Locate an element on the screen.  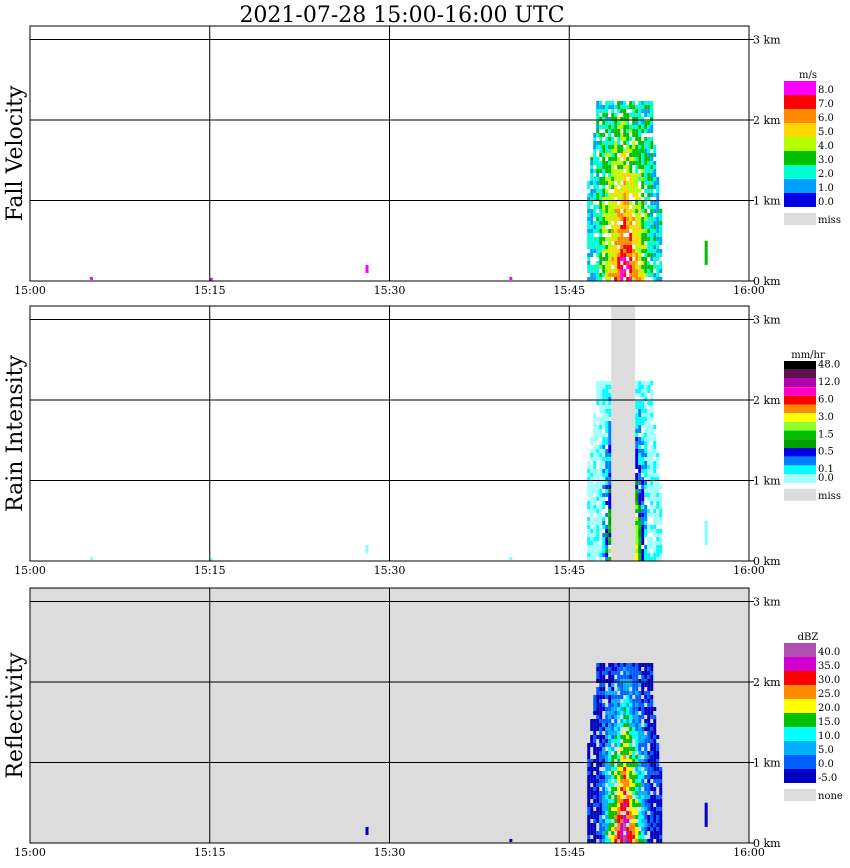
y-axis-label: Rain Intensity is located at coordinates (15, 432).